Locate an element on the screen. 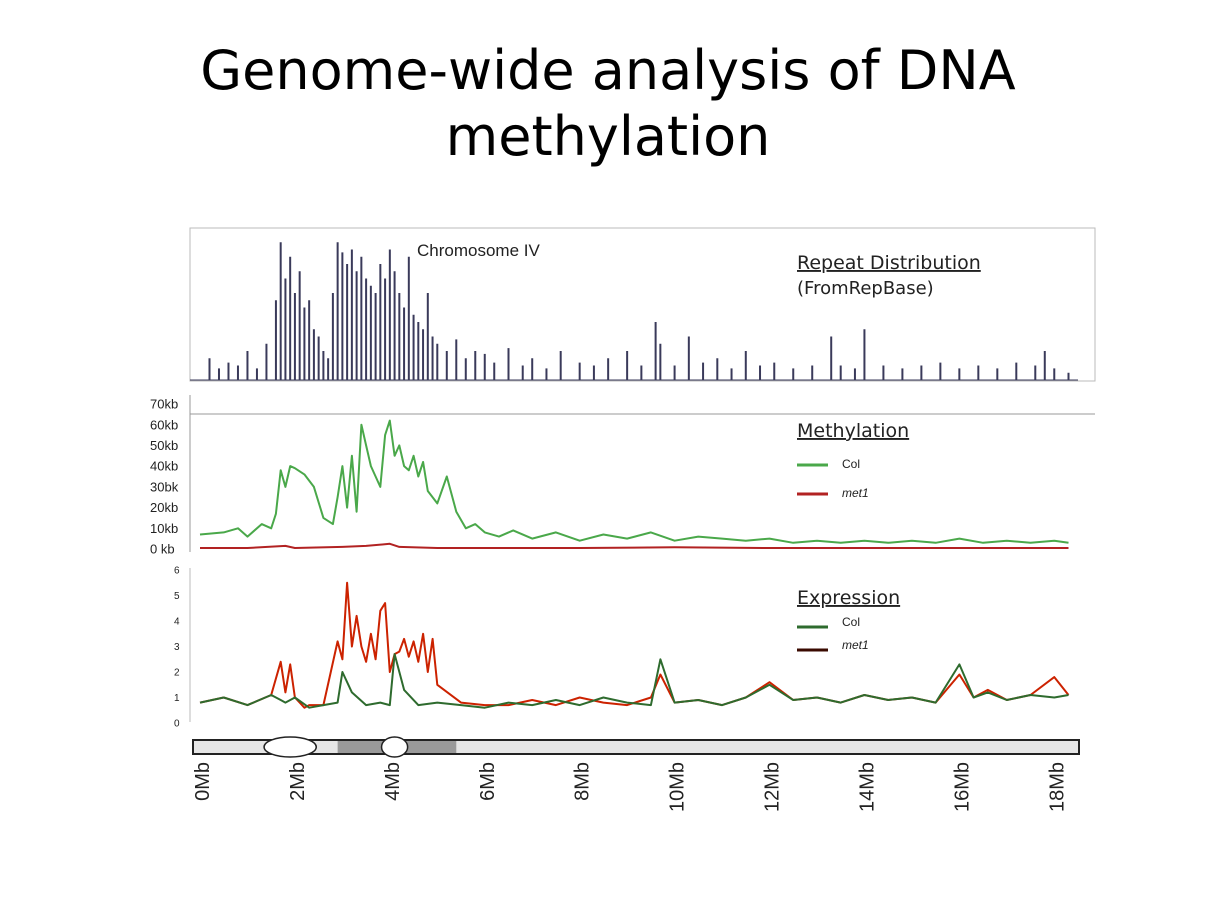  expression-lines is located at coordinates (634, 645).